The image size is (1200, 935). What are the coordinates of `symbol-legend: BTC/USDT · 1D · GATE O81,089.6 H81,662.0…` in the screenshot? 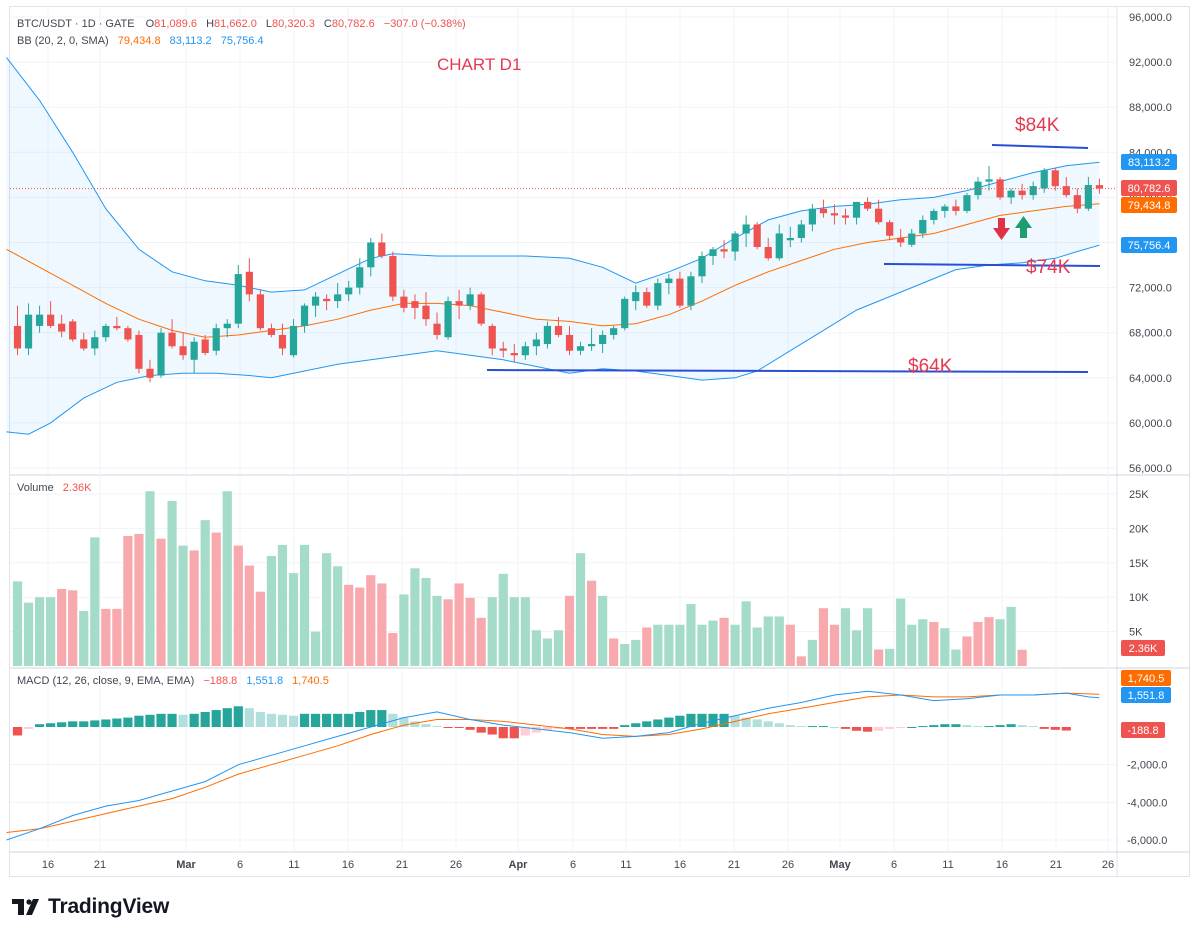 It's located at (241, 32).